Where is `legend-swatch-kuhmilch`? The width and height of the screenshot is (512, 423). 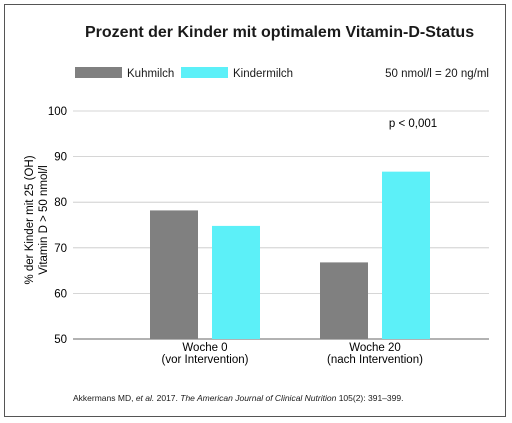
legend-swatch-kuhmilch is located at coordinates (98, 72).